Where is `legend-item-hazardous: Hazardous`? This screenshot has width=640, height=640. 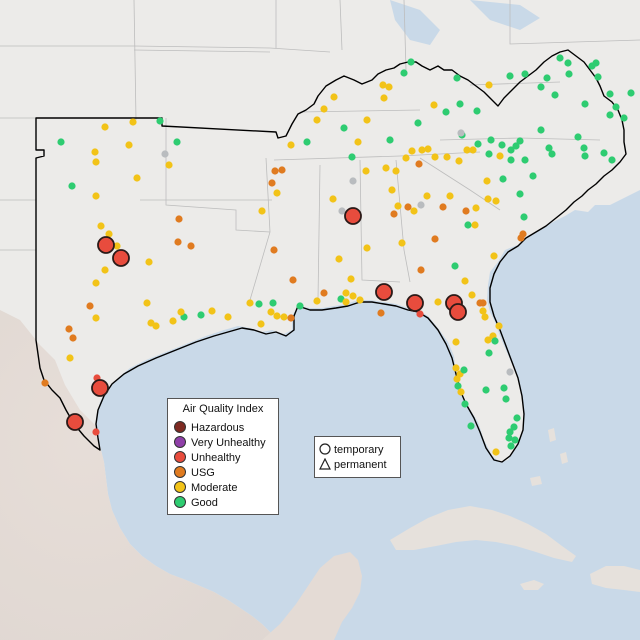 legend-item-hazardous: Hazardous is located at coordinates (209, 428).